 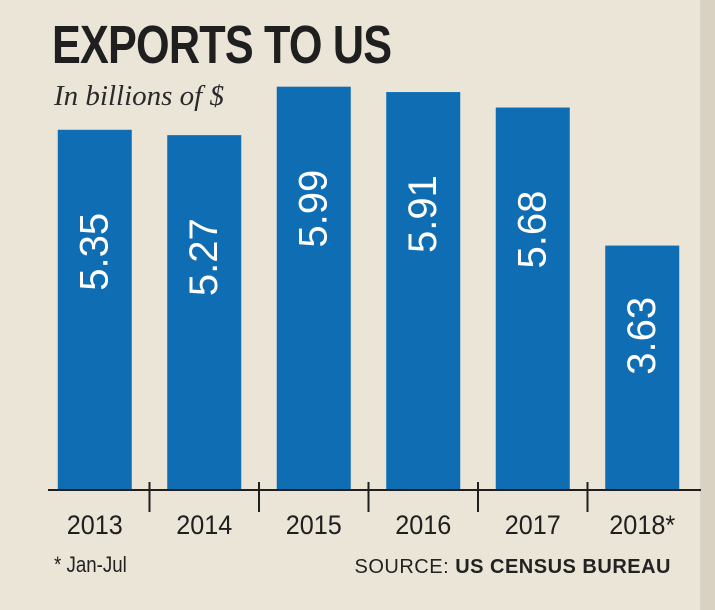 I want to click on tick-label-2014: 2014, so click(x=204, y=525).